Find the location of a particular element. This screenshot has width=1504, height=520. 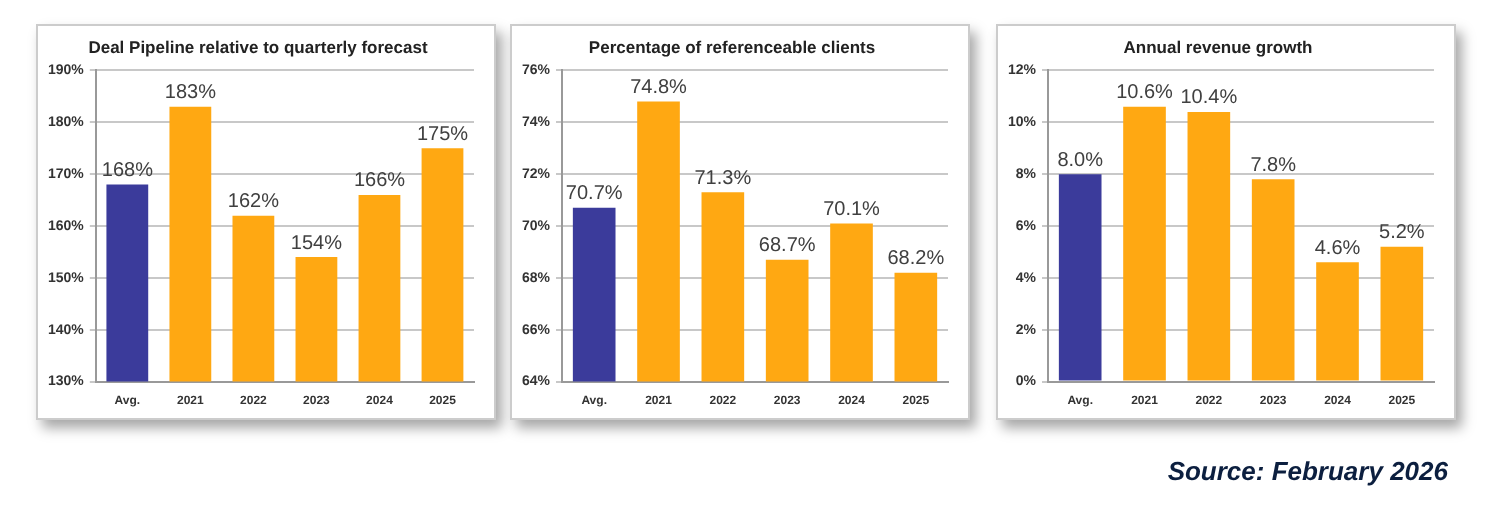

data-label: 74.8% is located at coordinates (659, 88).